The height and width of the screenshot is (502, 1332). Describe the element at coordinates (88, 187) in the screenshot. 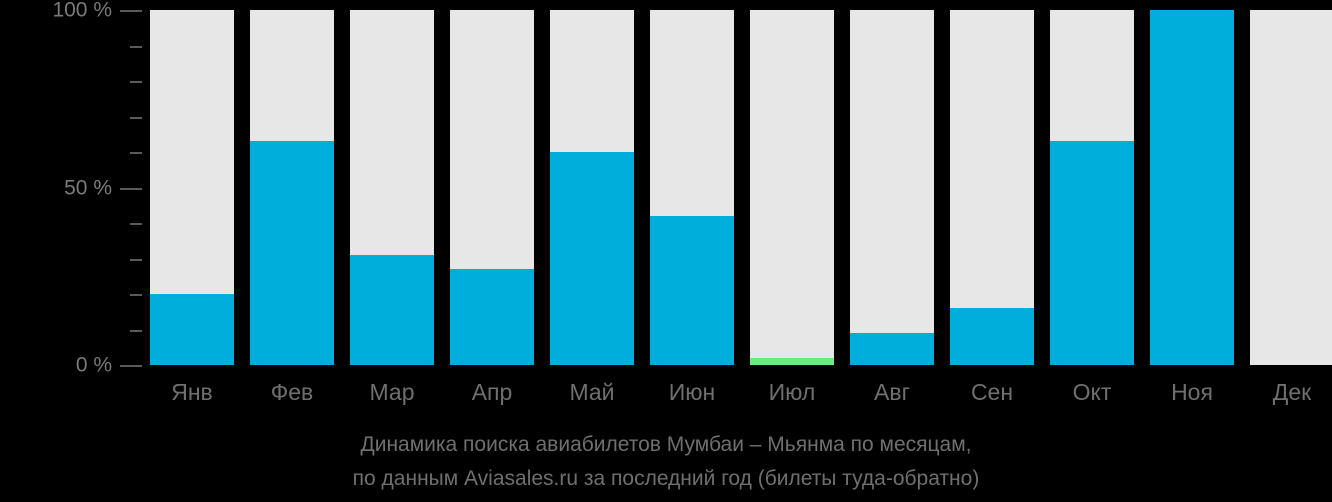

I see `y-axis-label-50: 50 %` at that location.